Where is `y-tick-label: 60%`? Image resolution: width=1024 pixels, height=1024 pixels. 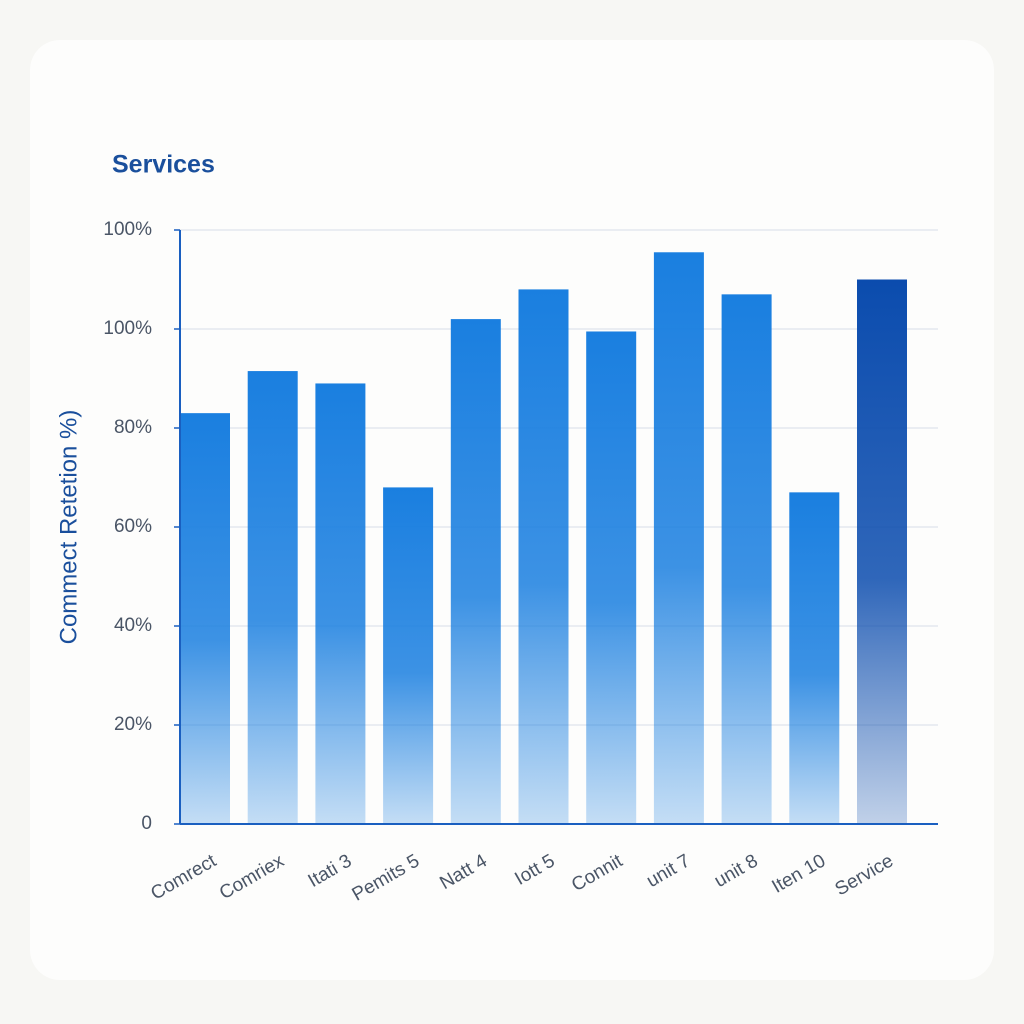
y-tick-label: 60% is located at coordinates (133, 526).